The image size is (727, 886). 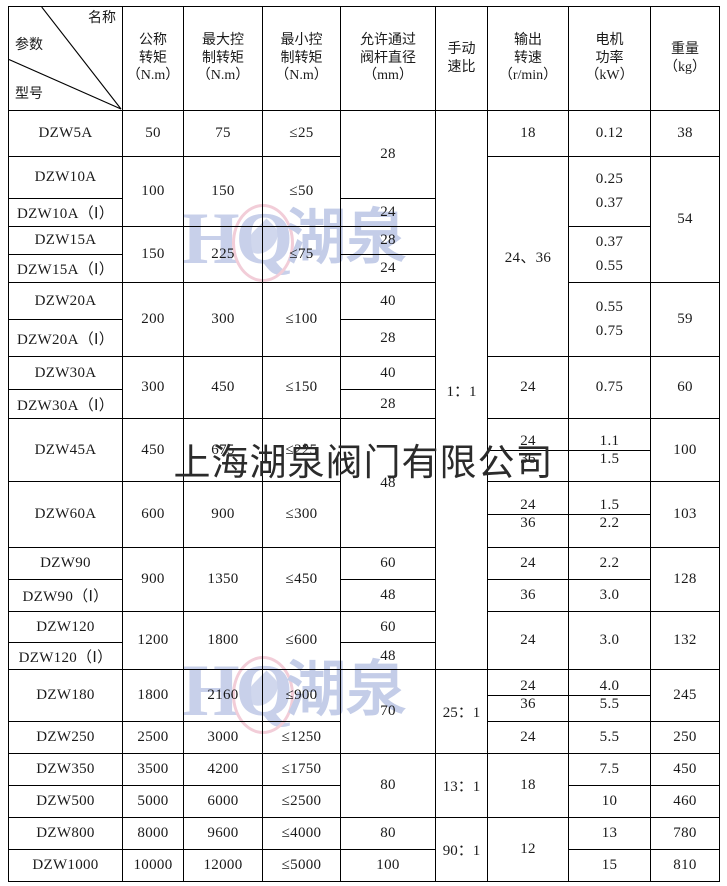 I want to click on motor-power-value-1: 0.25, so click(x=609, y=179).